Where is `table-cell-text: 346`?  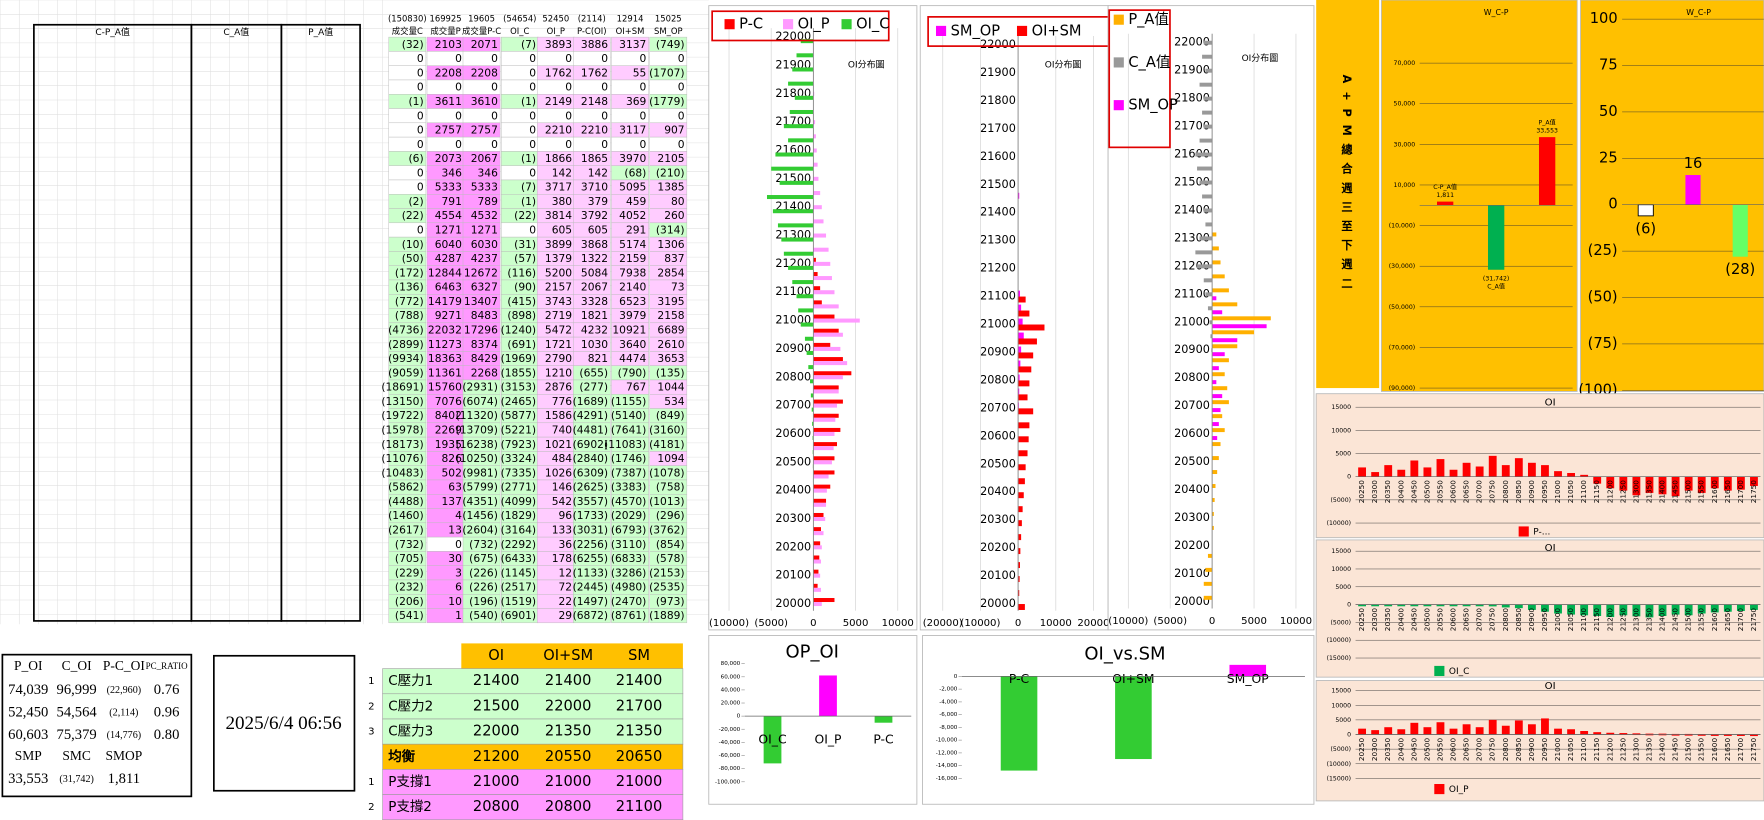
table-cell-text: 346 is located at coordinates (487, 172).